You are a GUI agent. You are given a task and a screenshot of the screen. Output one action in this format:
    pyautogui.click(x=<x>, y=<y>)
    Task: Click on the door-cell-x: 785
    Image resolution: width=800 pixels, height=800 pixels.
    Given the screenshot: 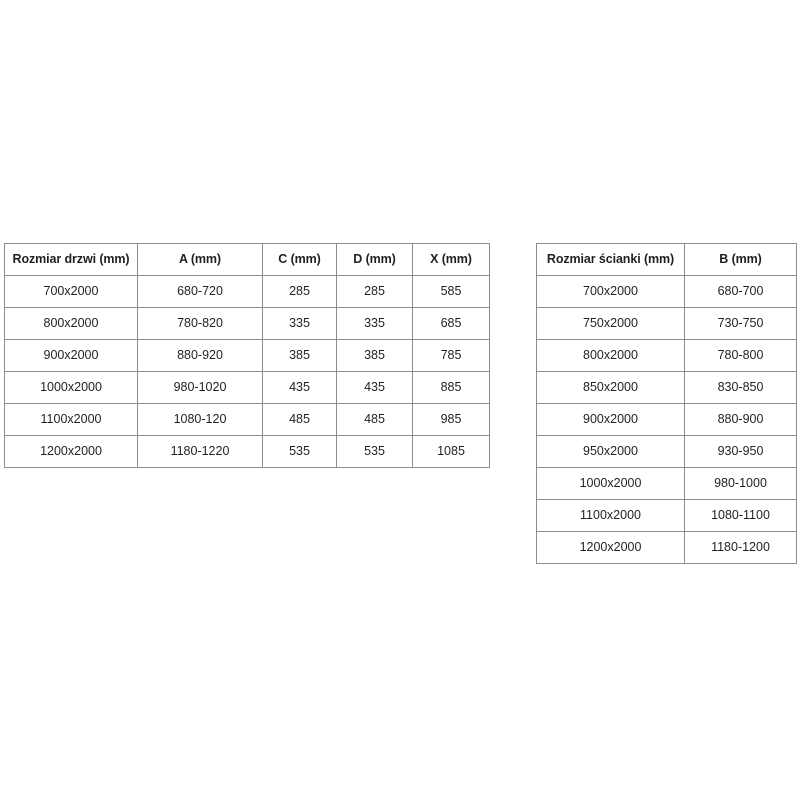 What is the action you would take?
    pyautogui.click(x=451, y=355)
    